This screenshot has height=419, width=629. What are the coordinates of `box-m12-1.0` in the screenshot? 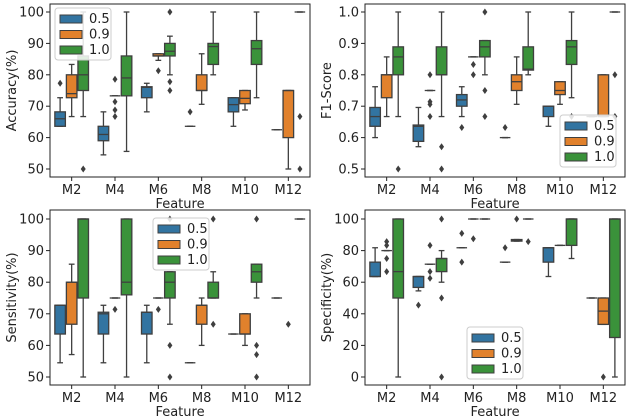 It's located at (615, 66).